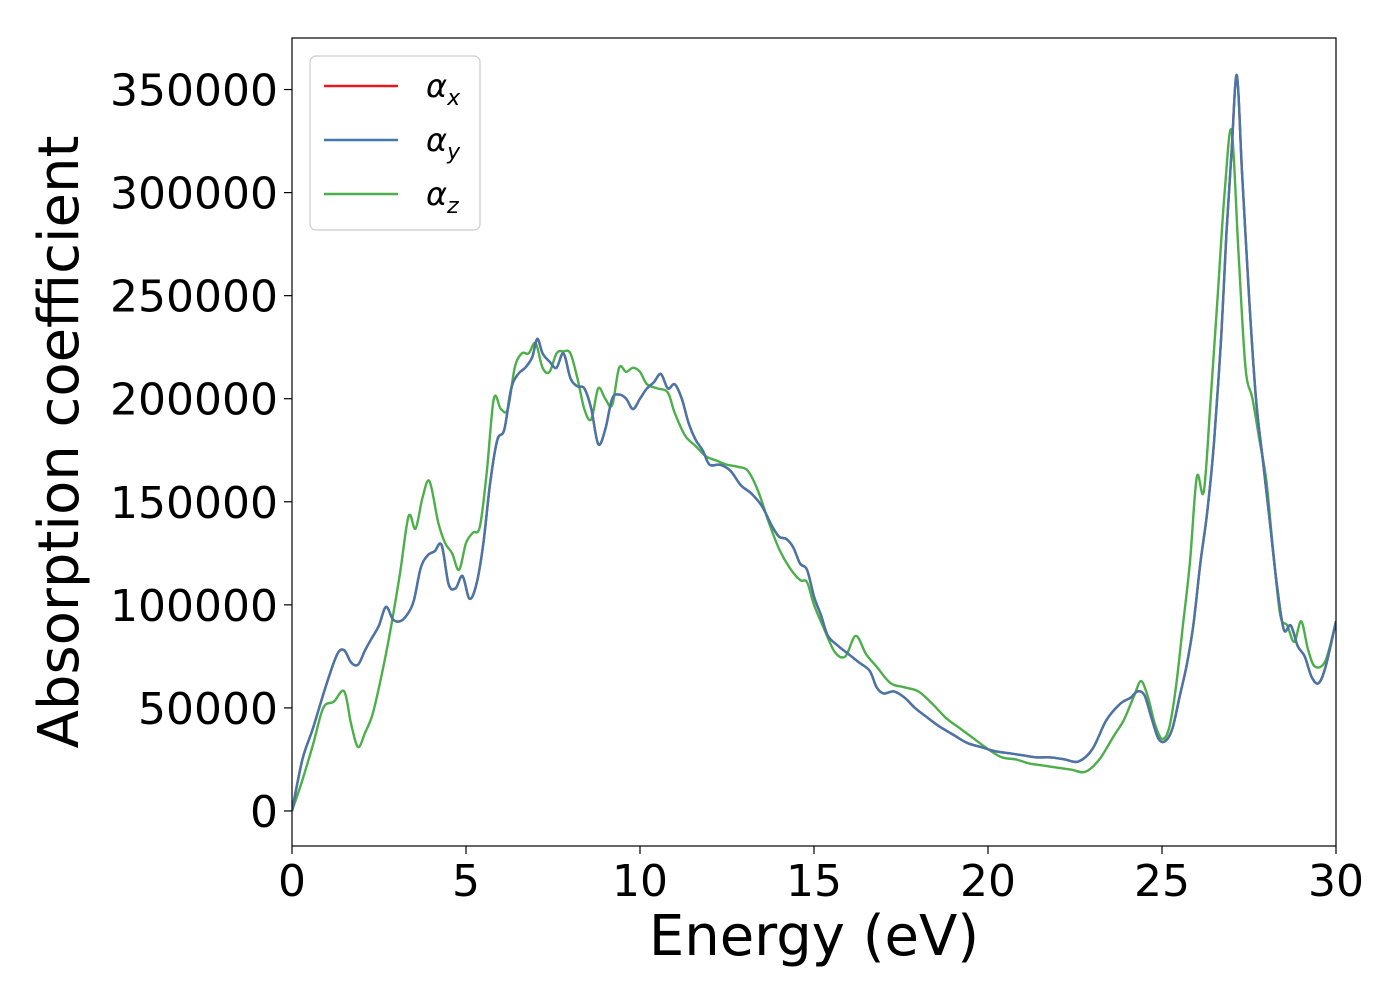 The height and width of the screenshot is (1000, 1400). Describe the element at coordinates (1336, 881) in the screenshot. I see `x-tick-label: 30` at that location.